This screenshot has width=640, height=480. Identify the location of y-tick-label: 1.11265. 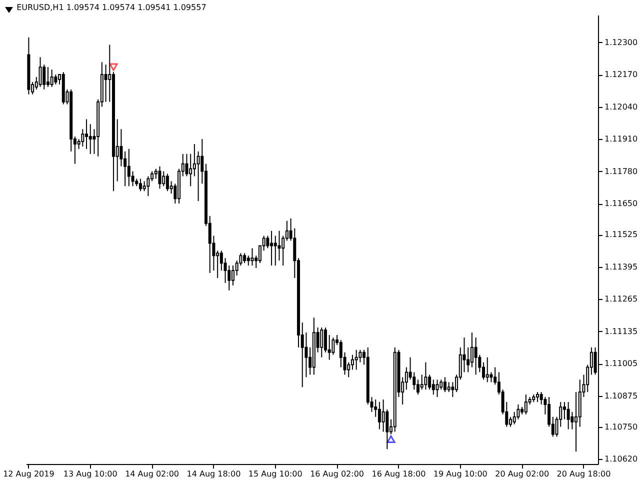
(621, 299).